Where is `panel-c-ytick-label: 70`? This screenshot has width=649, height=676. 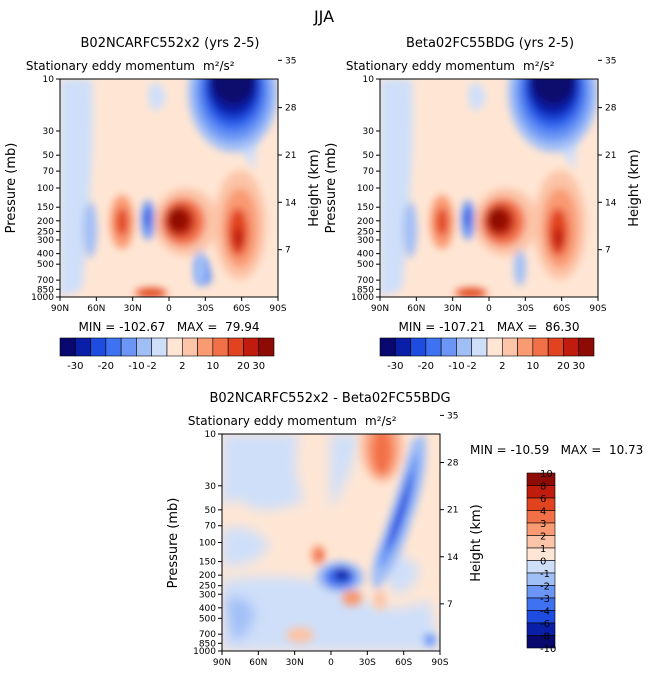
panel-c-ytick-label: 70 is located at coordinates (211, 527).